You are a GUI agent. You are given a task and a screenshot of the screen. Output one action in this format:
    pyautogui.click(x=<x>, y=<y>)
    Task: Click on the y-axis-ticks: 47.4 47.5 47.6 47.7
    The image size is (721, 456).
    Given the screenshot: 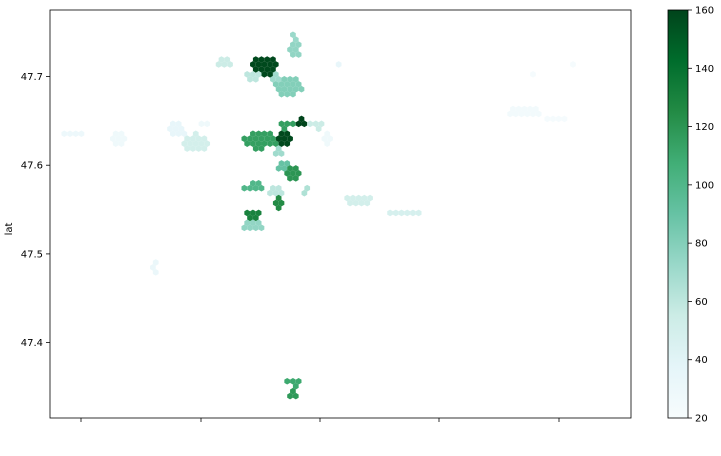 What is the action you would take?
    pyautogui.click(x=35, y=210)
    